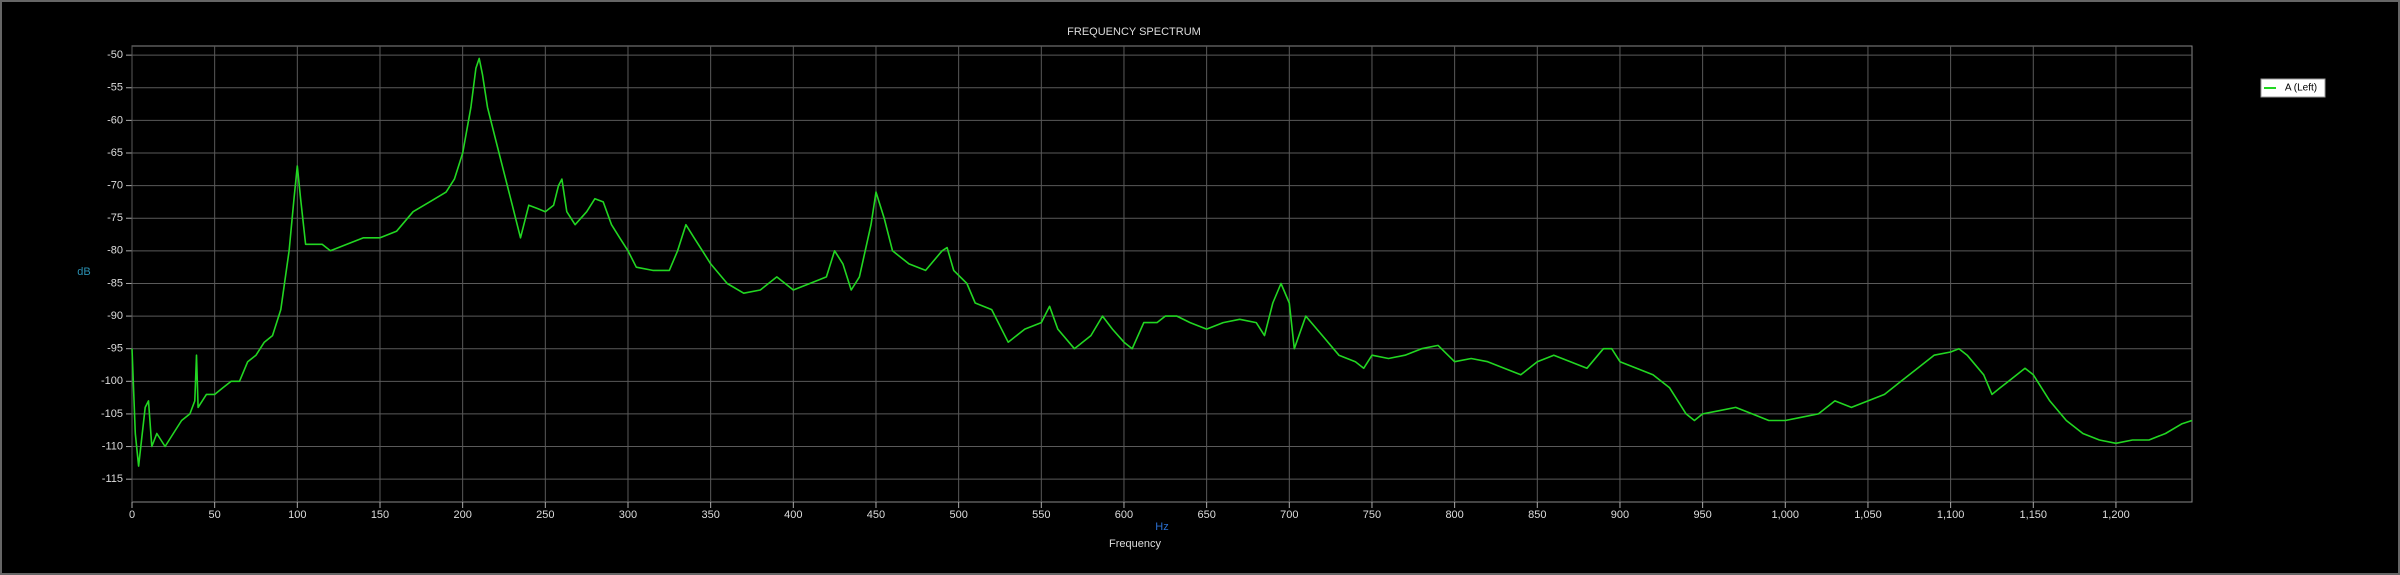 Image resolution: width=2400 pixels, height=575 pixels. I want to click on y-tick-label: -75, so click(115, 218).